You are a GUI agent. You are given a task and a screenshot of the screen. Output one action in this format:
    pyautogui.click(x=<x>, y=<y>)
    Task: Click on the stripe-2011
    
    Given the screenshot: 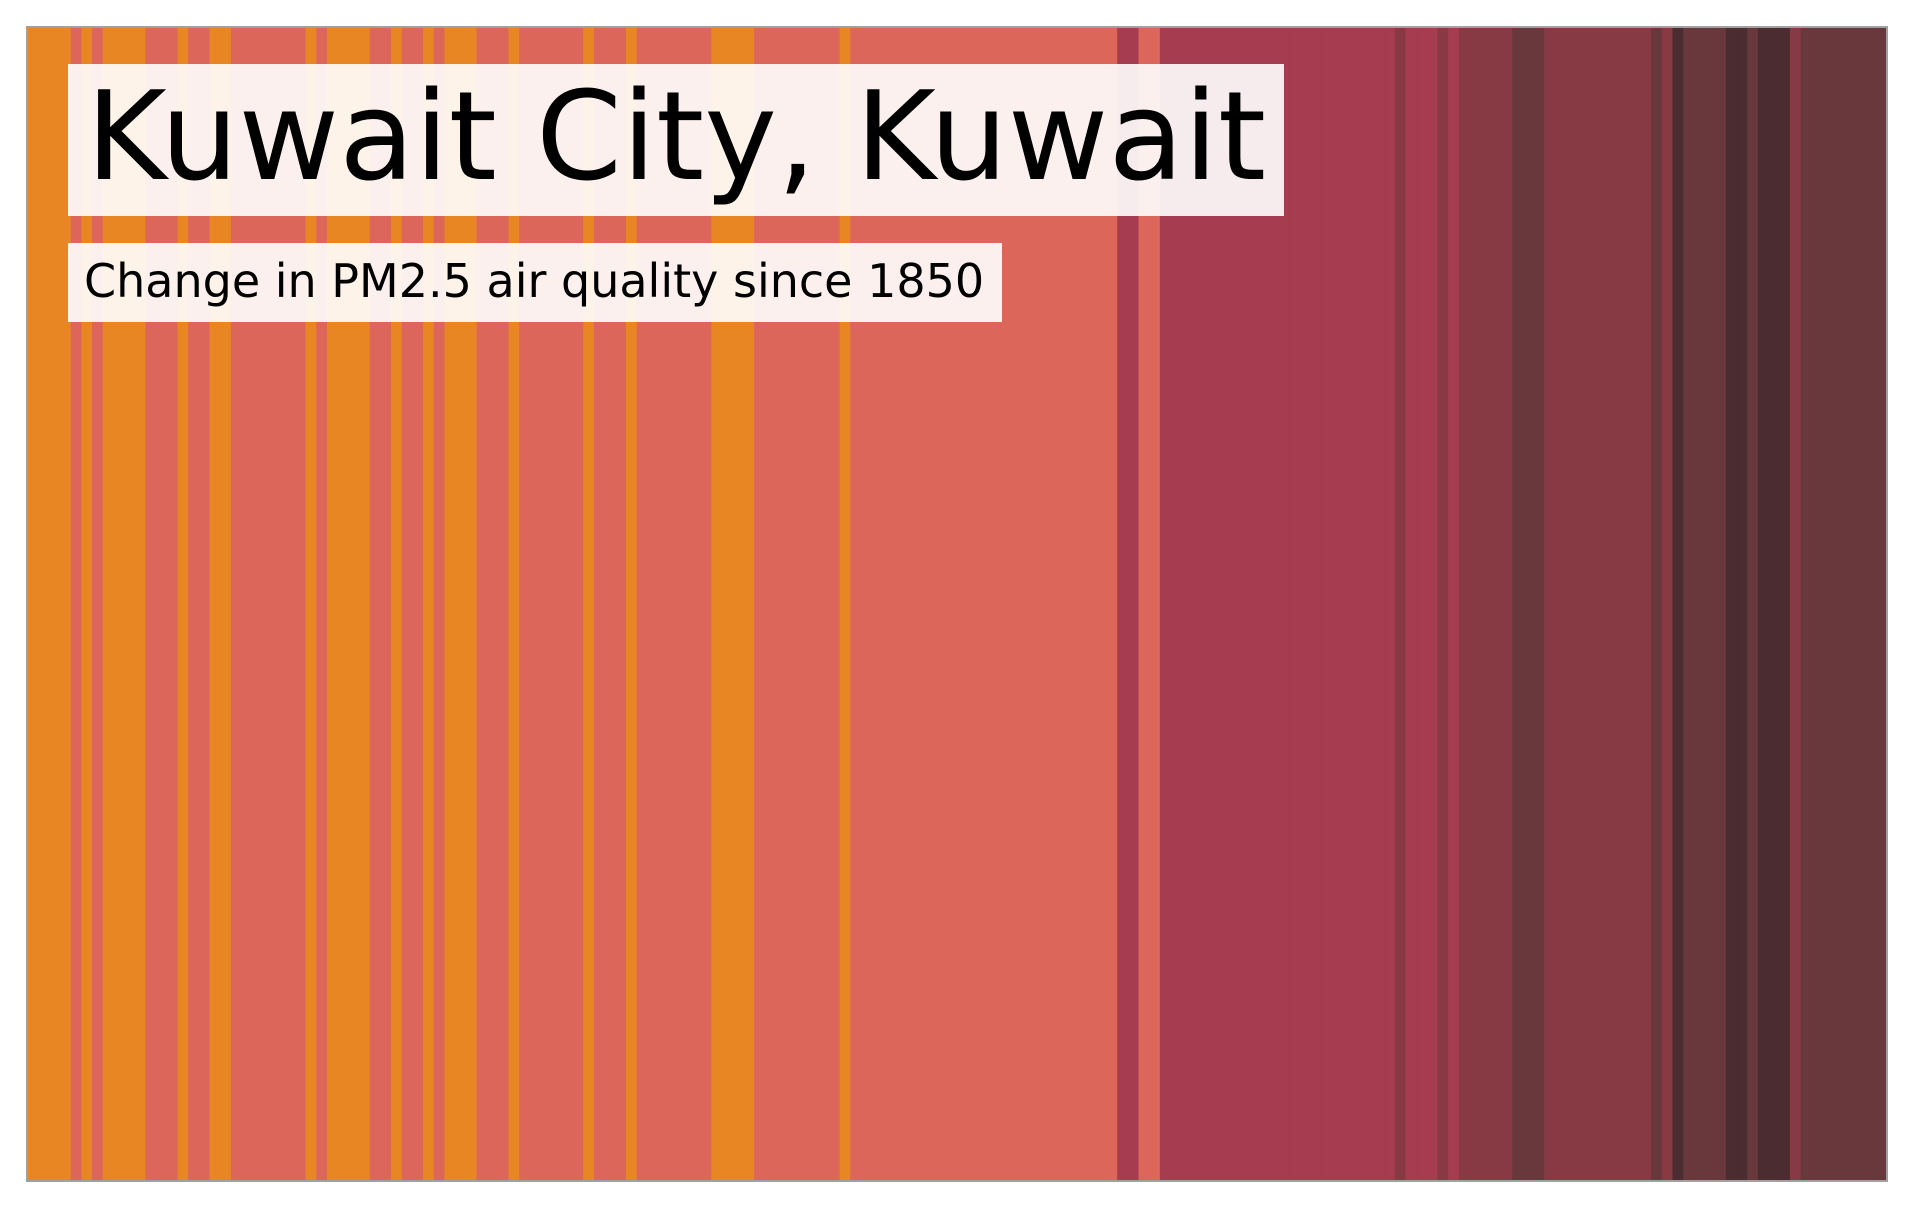 What is the action you would take?
    pyautogui.click(x=1753, y=604)
    